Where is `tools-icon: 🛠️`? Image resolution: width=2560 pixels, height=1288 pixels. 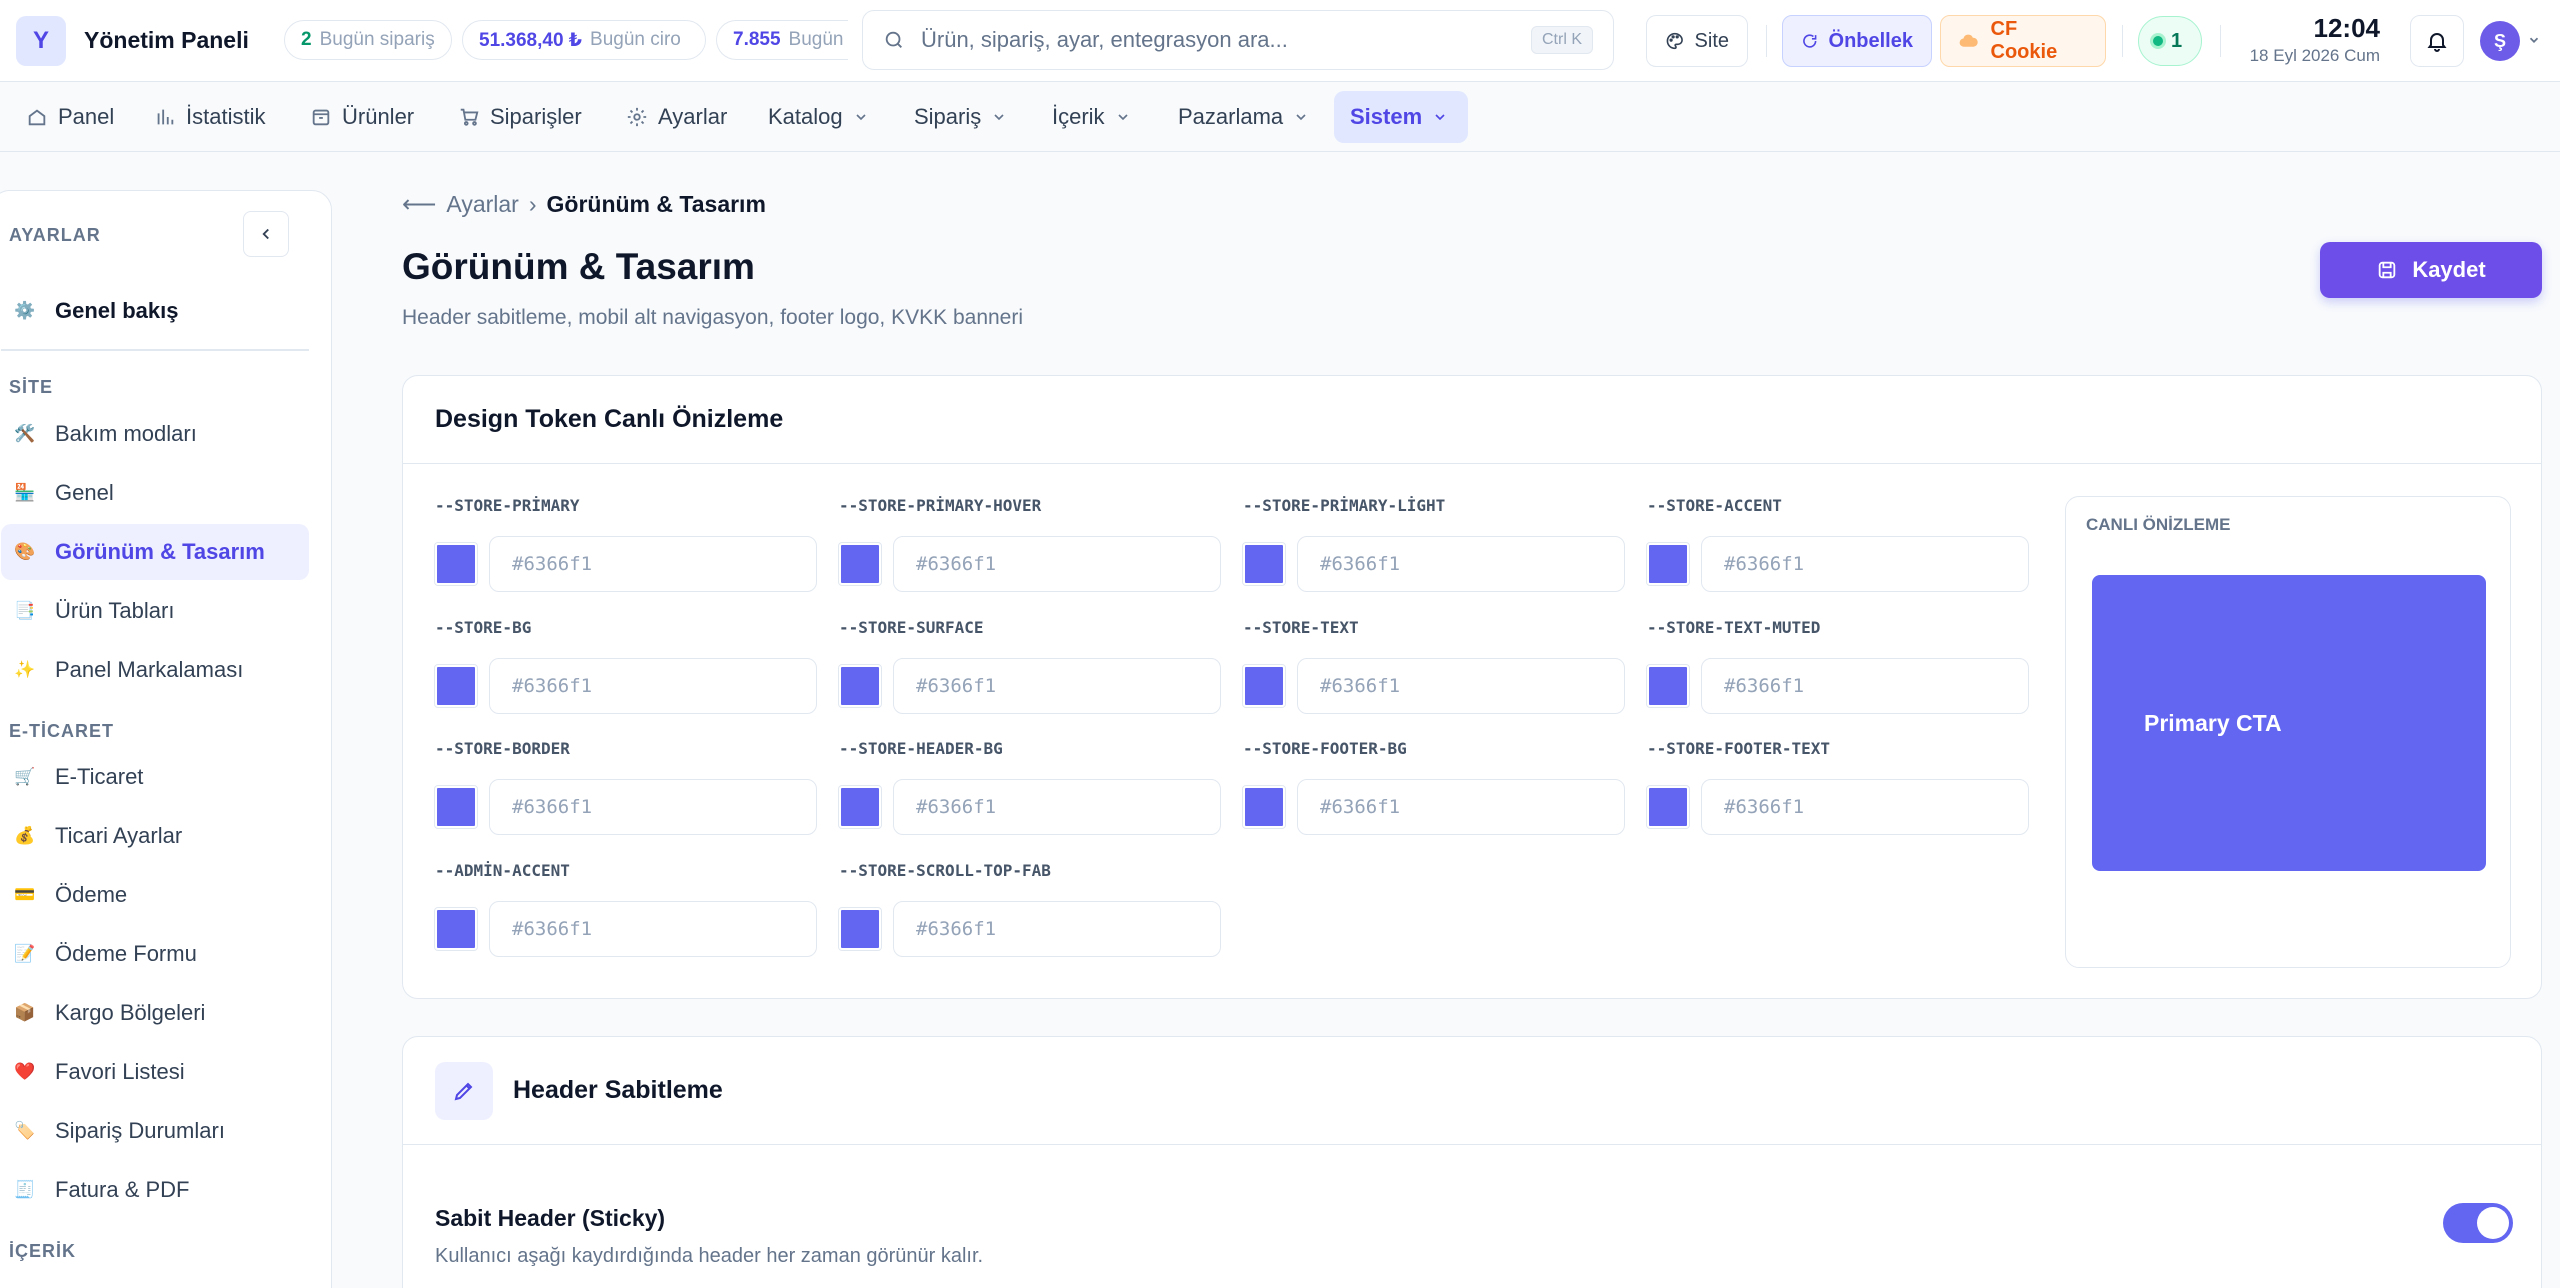 tools-icon: 🛠️ is located at coordinates (25, 433).